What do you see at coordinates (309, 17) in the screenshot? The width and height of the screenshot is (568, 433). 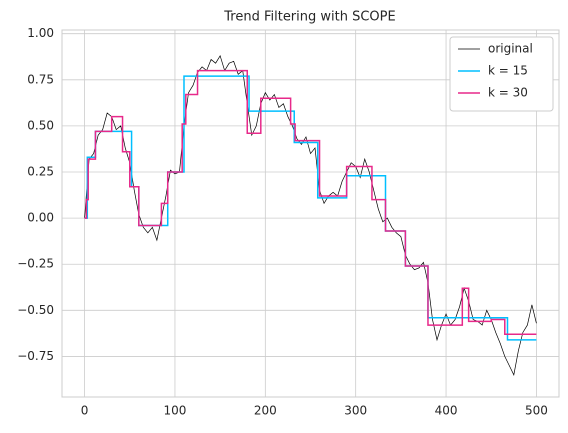 I see `chart-title: Trend Filtering with SCOPE` at bounding box center [309, 17].